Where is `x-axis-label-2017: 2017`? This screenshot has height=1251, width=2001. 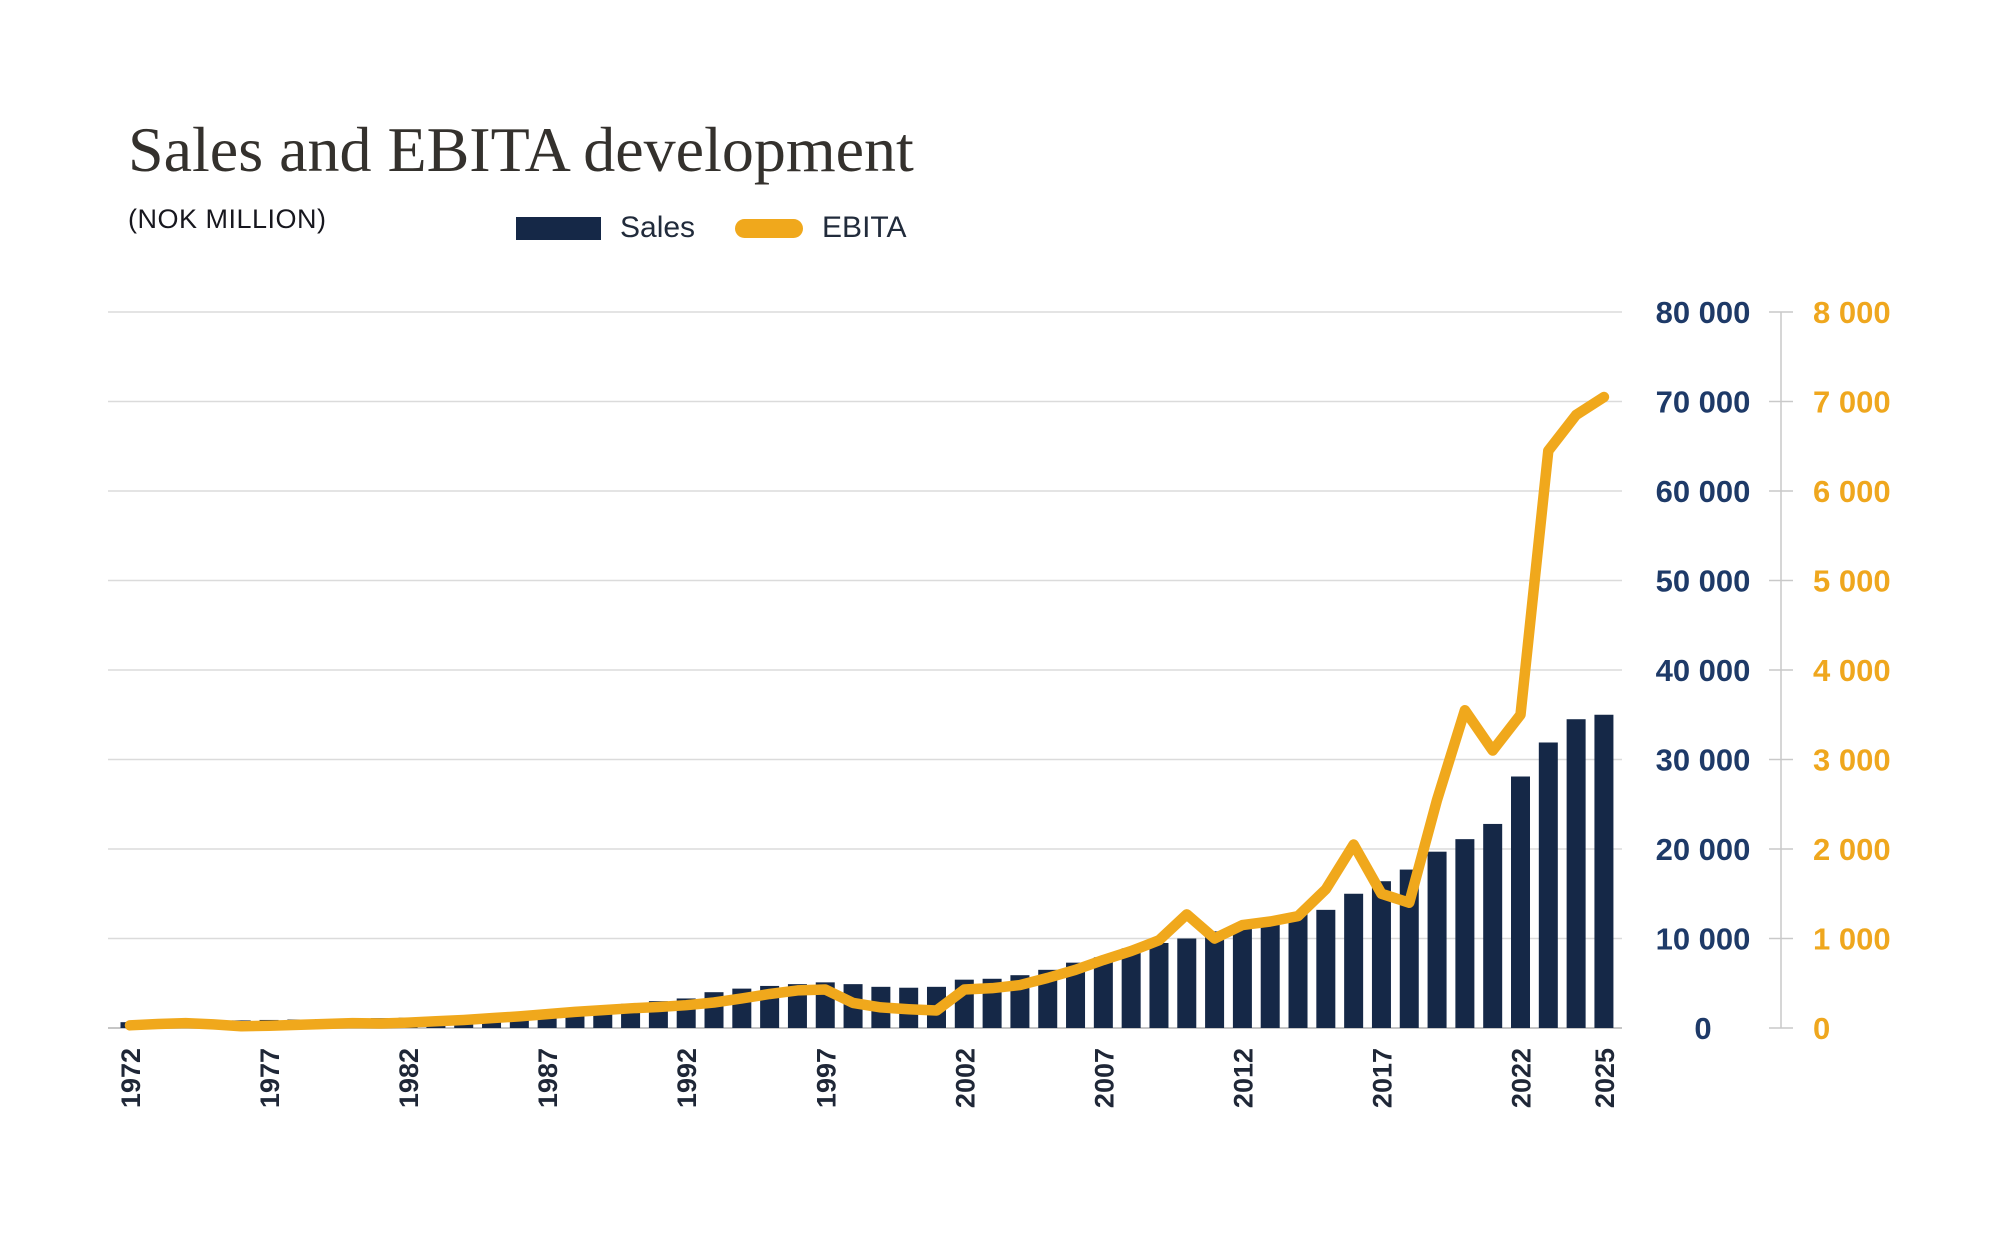
x-axis-label-2017: 2017 is located at coordinates (1382, 1078).